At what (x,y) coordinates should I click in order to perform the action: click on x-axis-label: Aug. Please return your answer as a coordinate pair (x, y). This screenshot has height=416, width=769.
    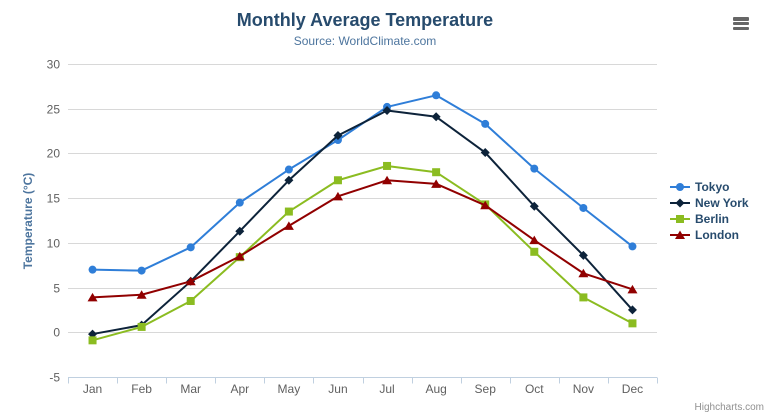
    Looking at the image, I should click on (435, 389).